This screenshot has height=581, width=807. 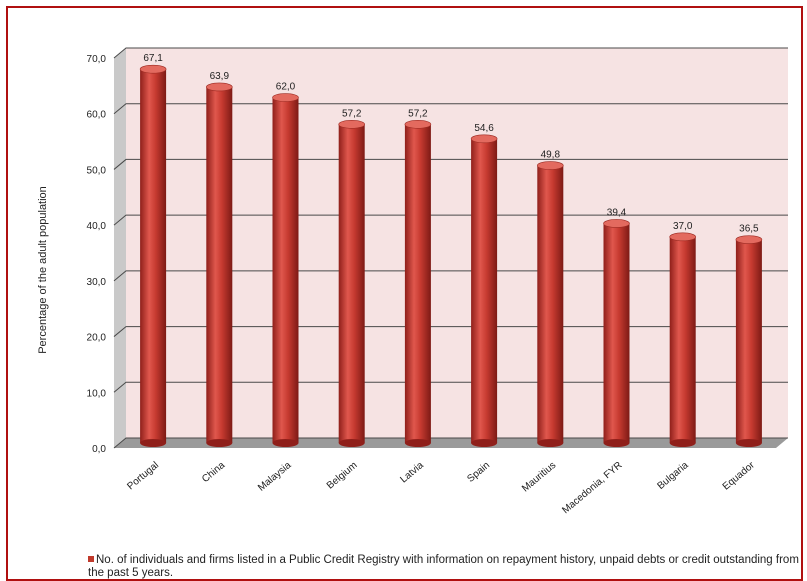 What do you see at coordinates (739, 475) in the screenshot?
I see `x-tick-label: Equador` at bounding box center [739, 475].